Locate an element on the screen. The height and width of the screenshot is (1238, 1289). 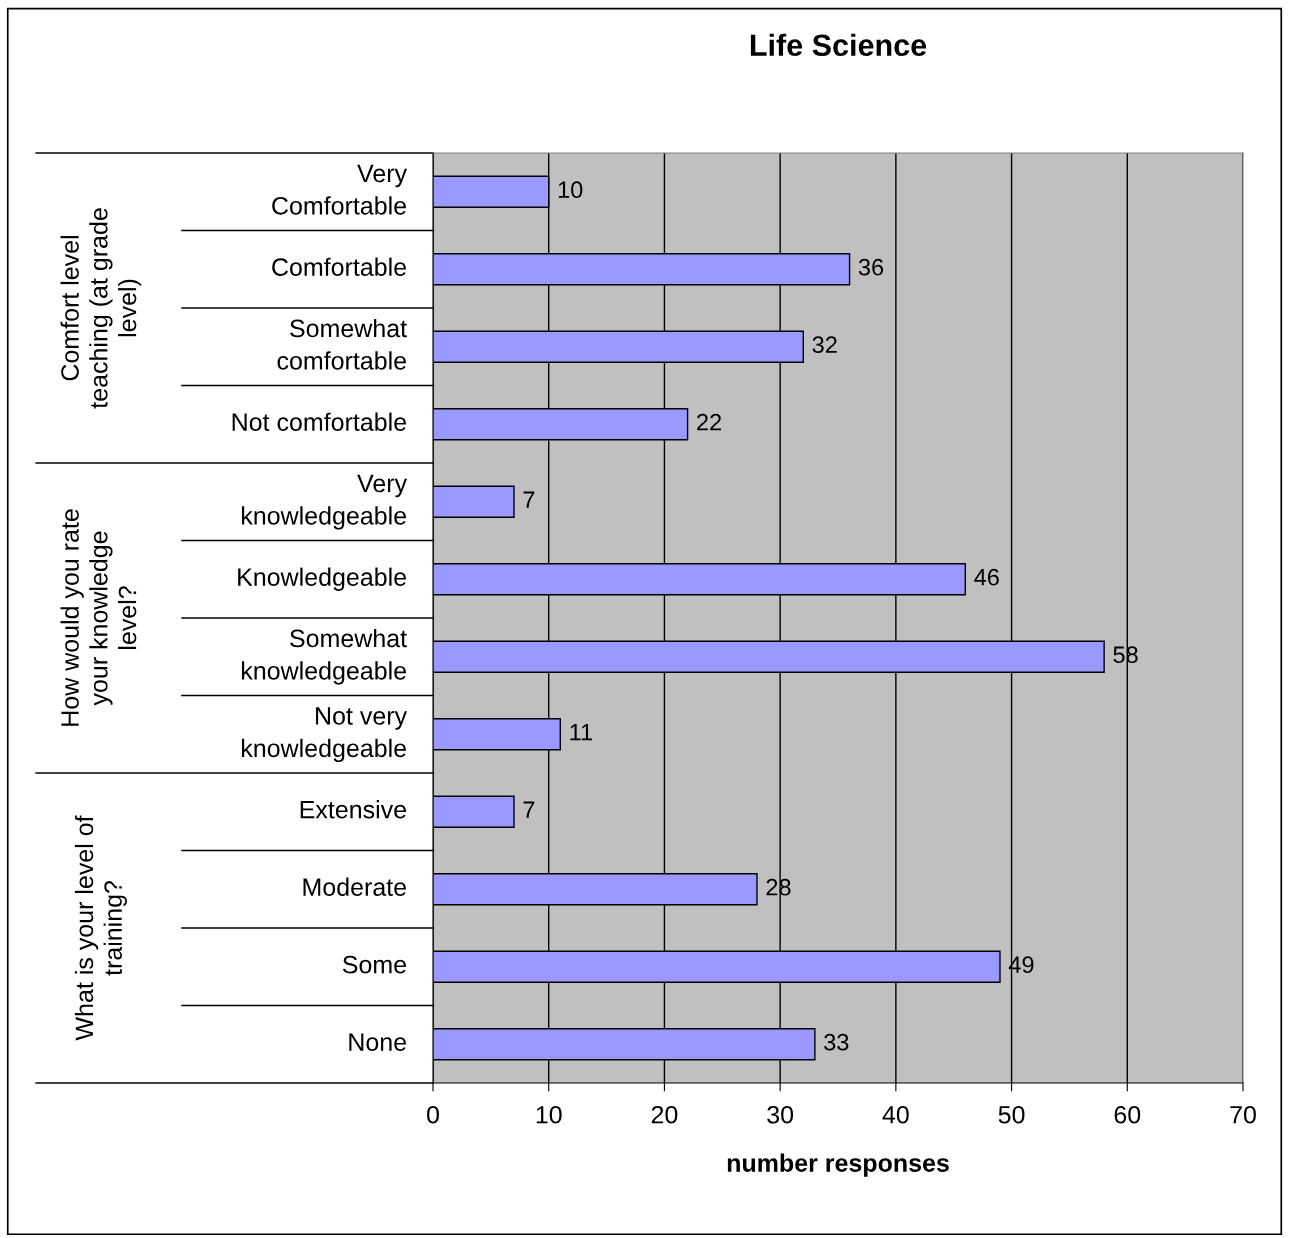
y-tick-label: Not very knowledgeable is located at coordinates (324, 735).